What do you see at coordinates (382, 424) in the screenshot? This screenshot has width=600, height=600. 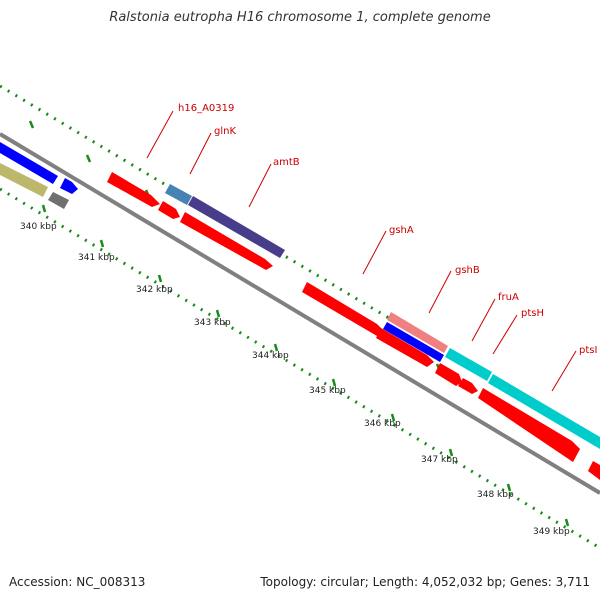 I see `kbp-label: 346 kbp` at bounding box center [382, 424].